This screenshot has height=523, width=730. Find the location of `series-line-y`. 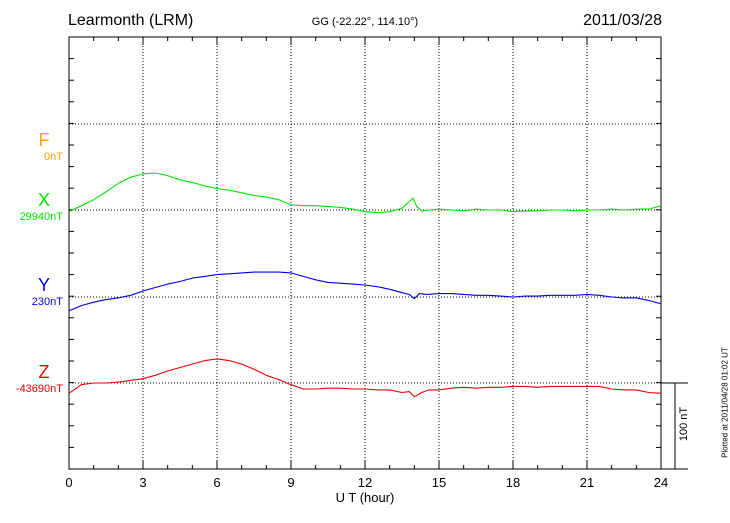

series-line-y is located at coordinates (365, 291).